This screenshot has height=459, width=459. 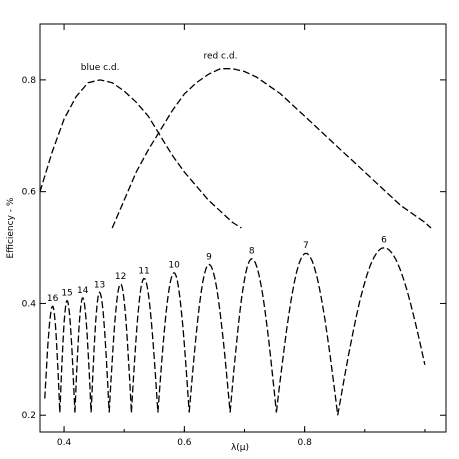 I want to click on order-label: 10, so click(x=174, y=266).